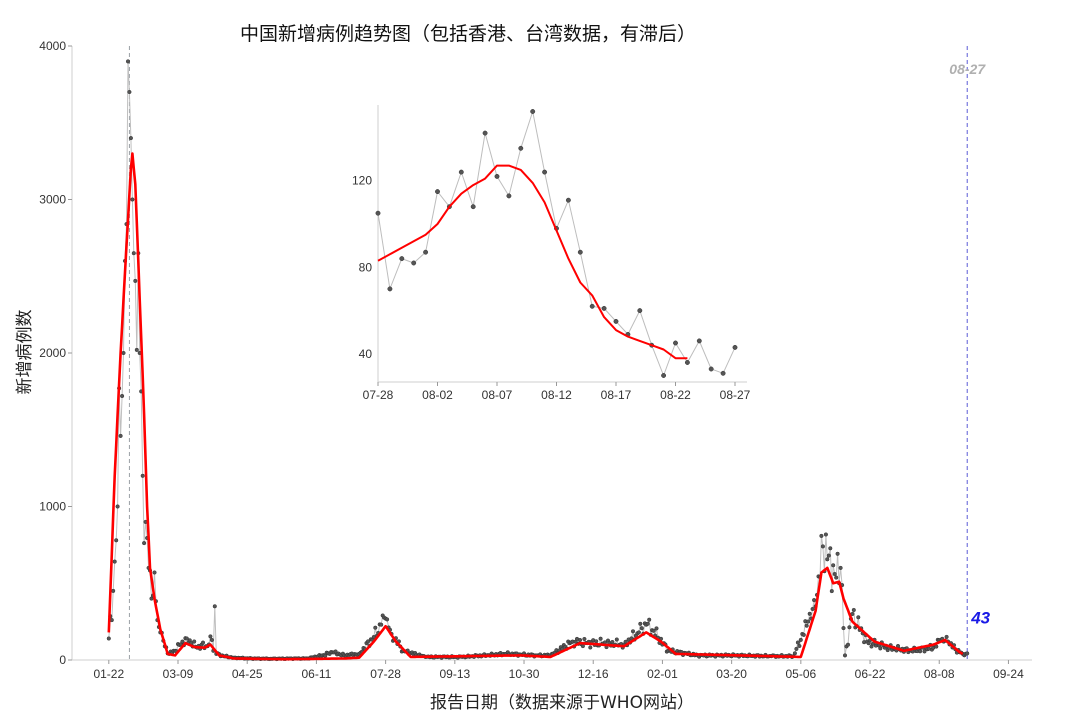  Describe the element at coordinates (385, 674) in the screenshot. I see `x-tick-label: 07-28` at that location.